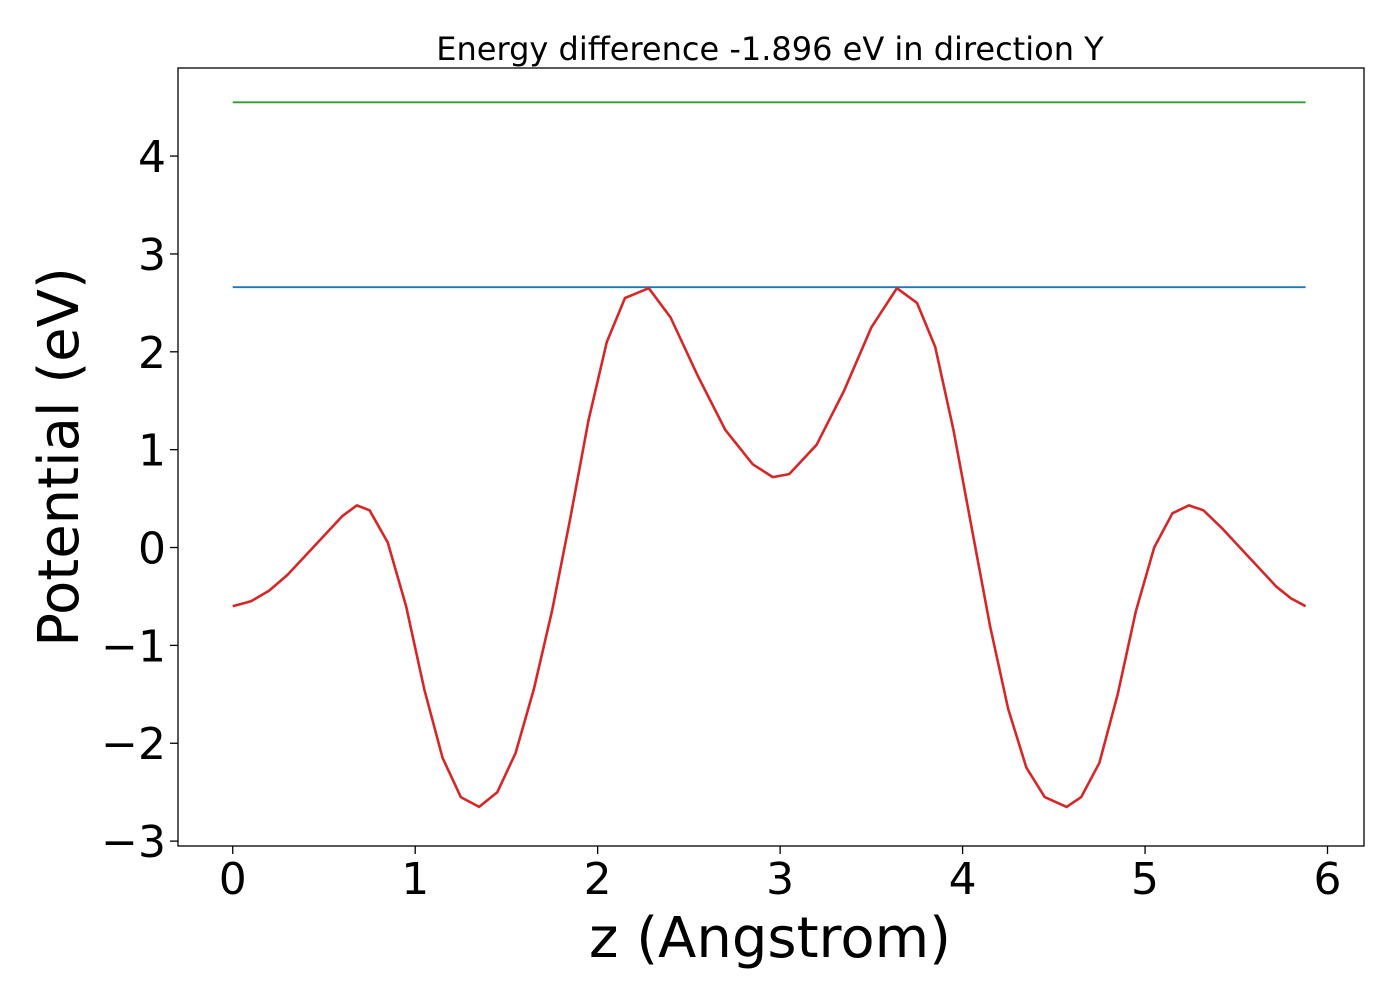 This screenshot has height=1000, width=1400. What do you see at coordinates (152, 549) in the screenshot?
I see `y-tick-label: 0` at bounding box center [152, 549].